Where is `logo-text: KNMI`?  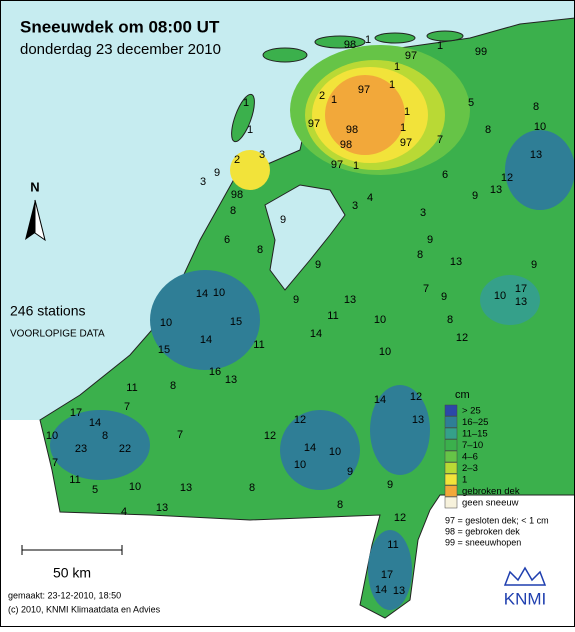 logo-text: KNMI is located at coordinates (525, 598).